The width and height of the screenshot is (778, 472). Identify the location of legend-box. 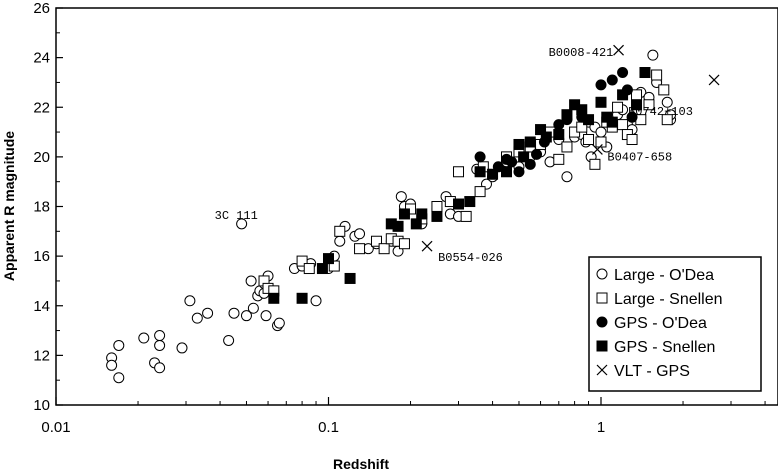
(675, 324).